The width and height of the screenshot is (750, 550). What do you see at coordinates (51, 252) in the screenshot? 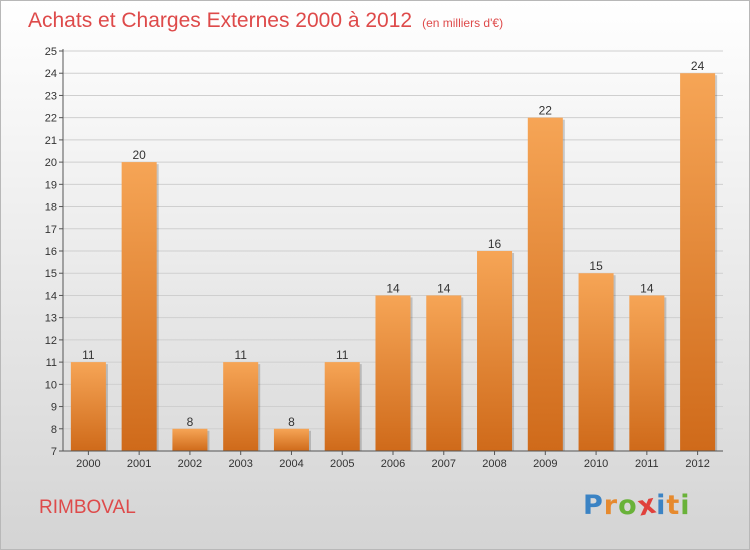
I see `y-tick-label: 16` at bounding box center [51, 252].